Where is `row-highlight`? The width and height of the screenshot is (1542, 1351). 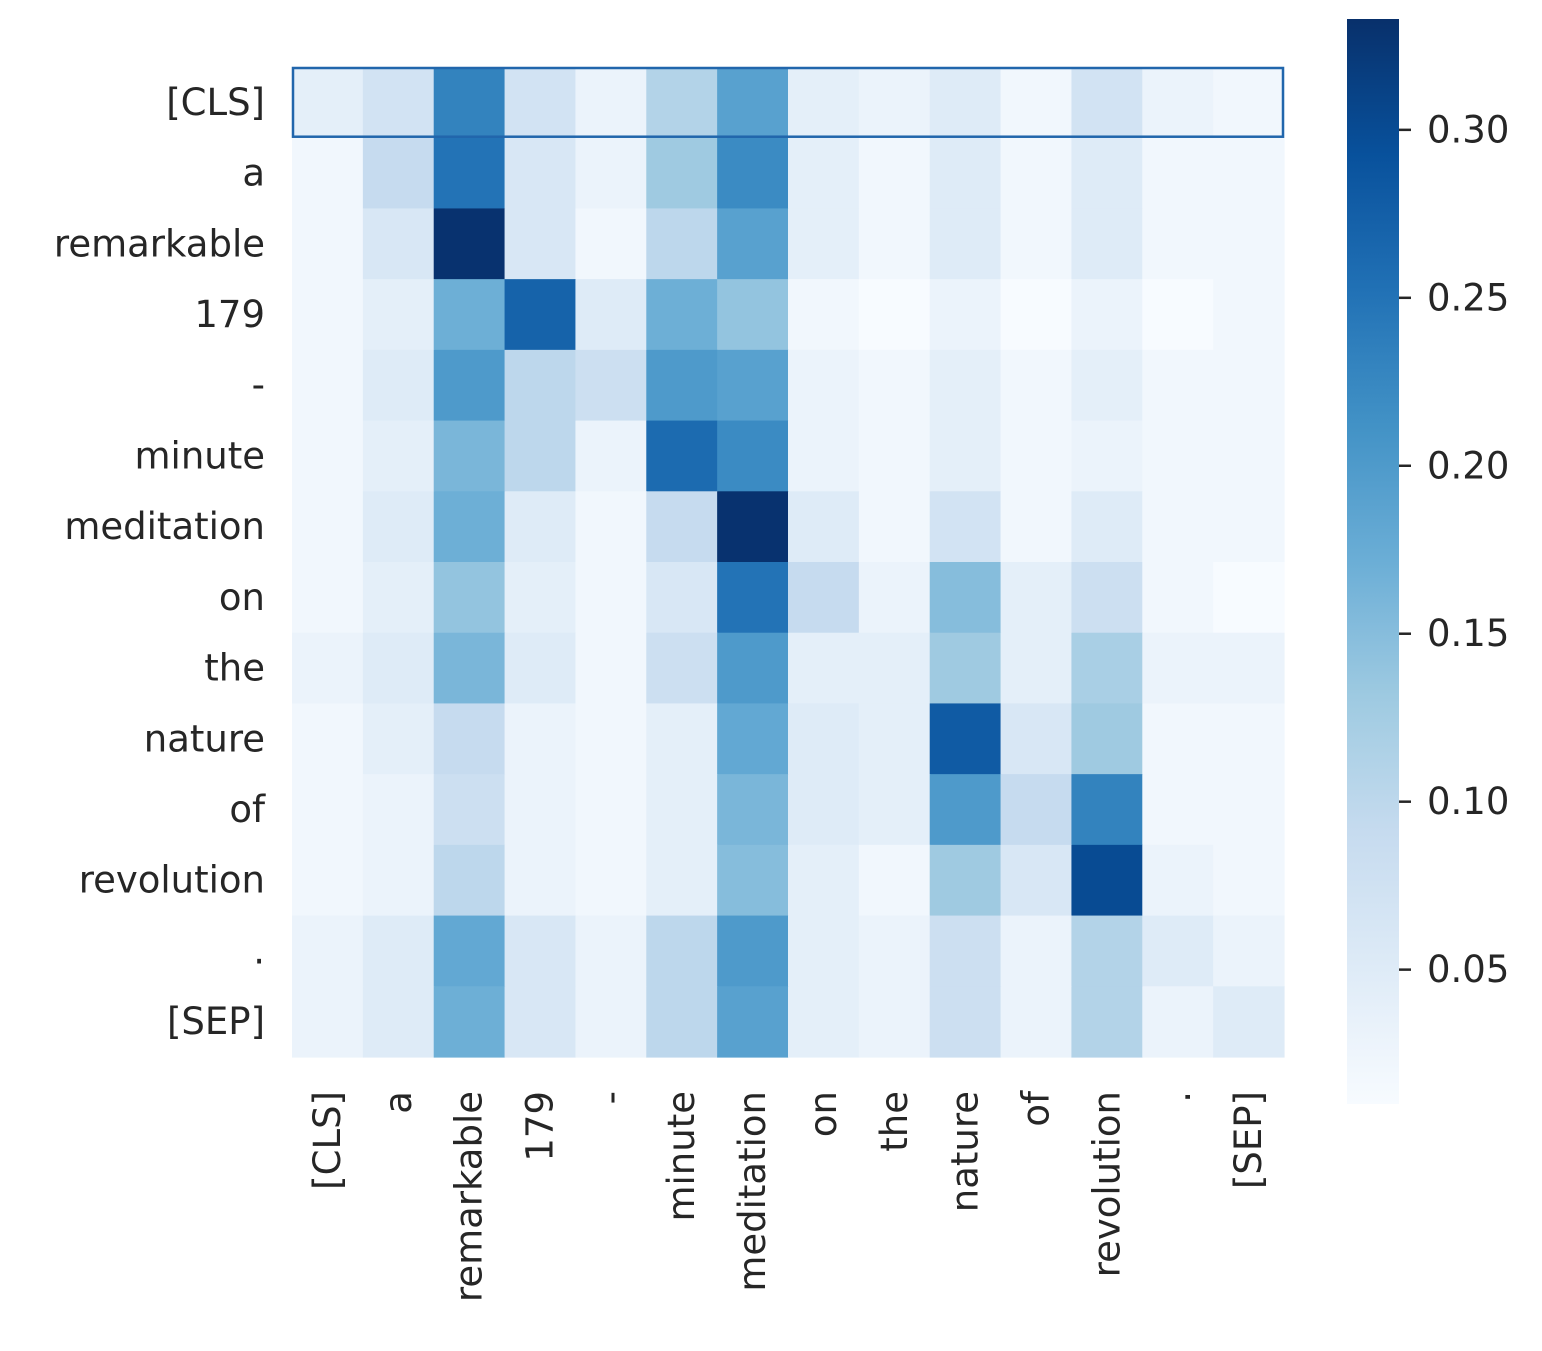
row-highlight is located at coordinates (788, 102).